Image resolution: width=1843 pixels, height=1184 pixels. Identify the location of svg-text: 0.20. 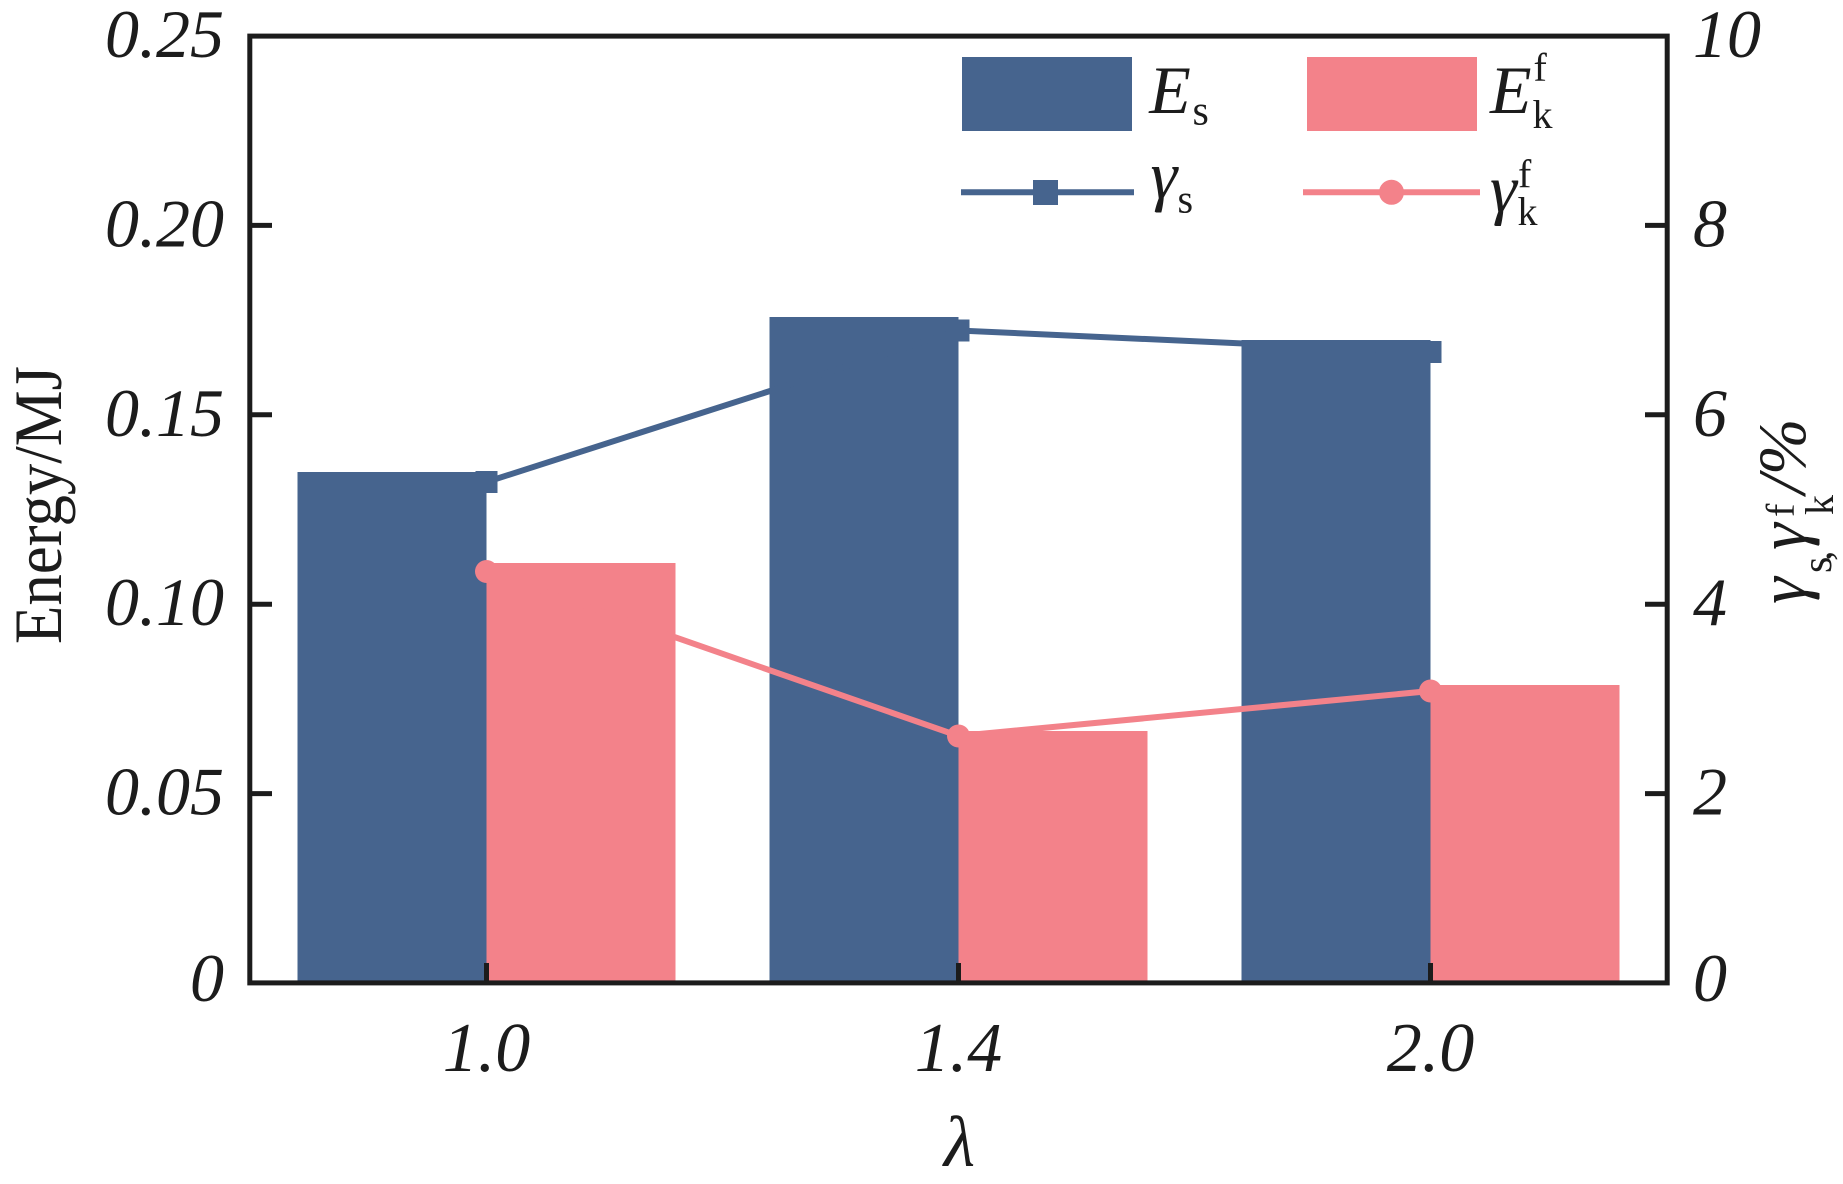
(164, 223).